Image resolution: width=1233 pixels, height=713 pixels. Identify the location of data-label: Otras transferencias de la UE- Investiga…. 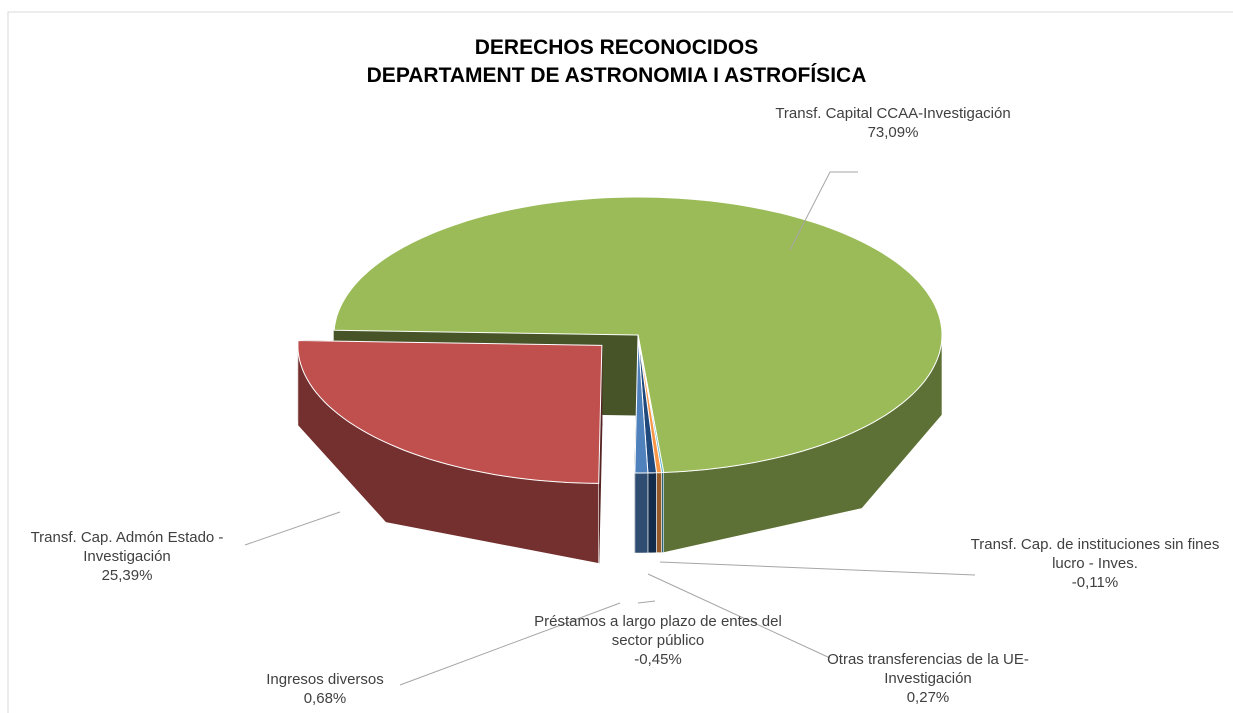
(928, 678).